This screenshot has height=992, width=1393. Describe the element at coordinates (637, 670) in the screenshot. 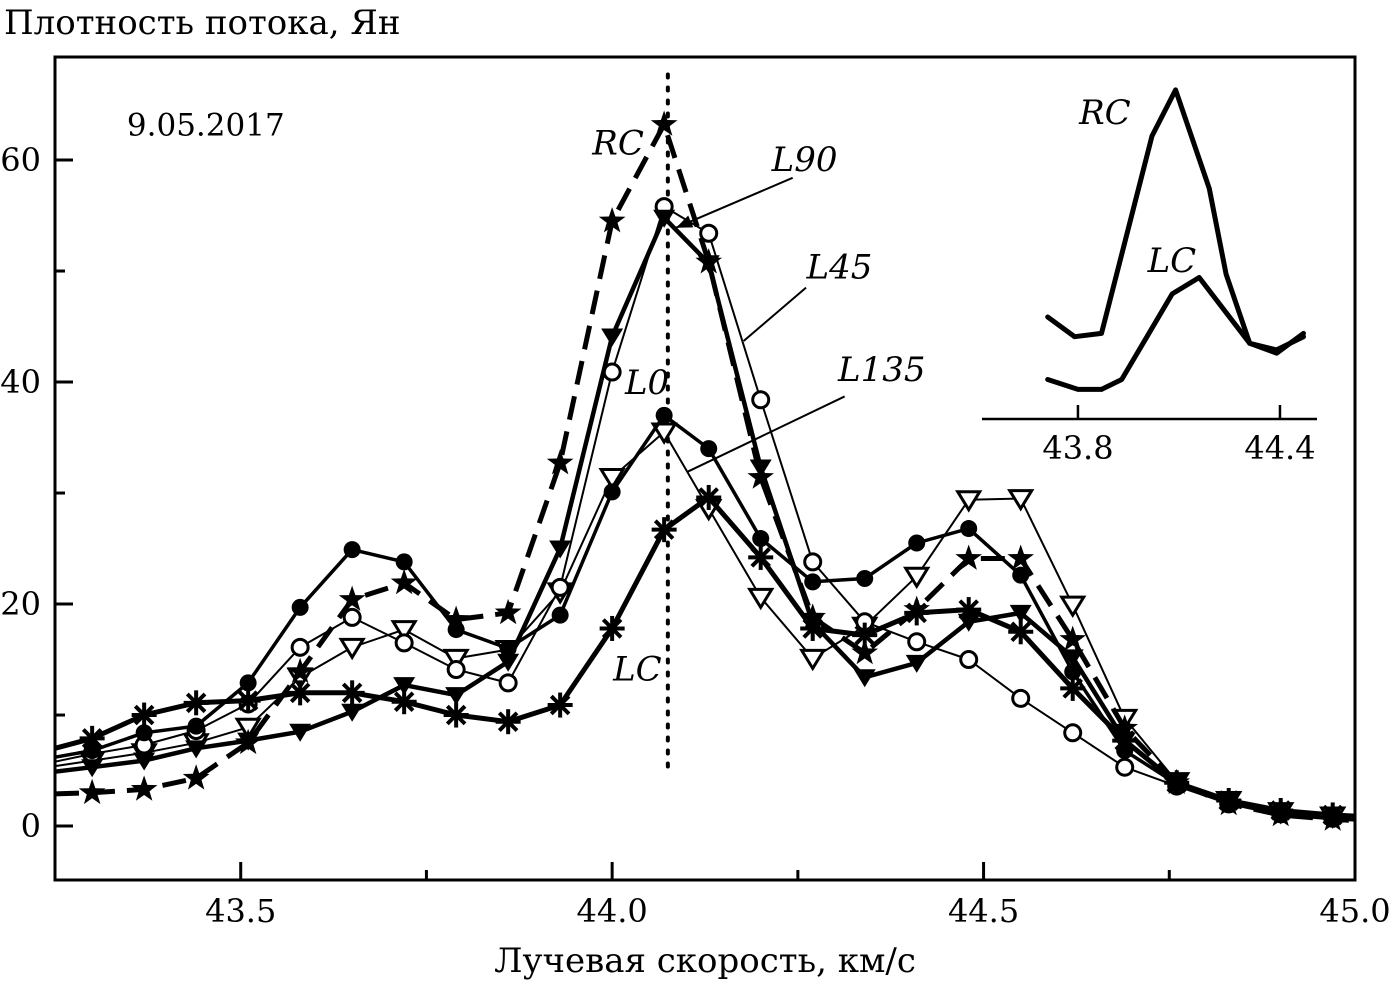

I see `curve-label-LC: LC` at that location.